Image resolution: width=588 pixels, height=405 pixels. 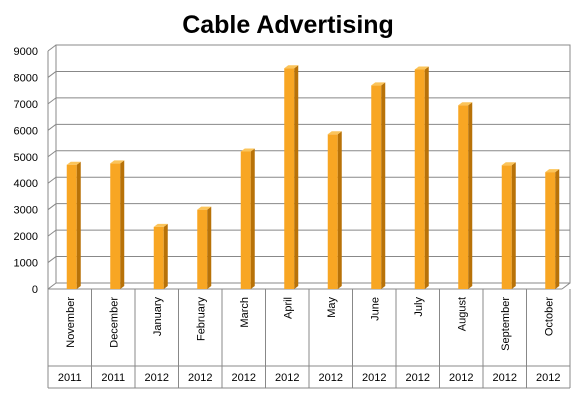 What do you see at coordinates (26, 211) in the screenshot?
I see `y-tick-label: 3000` at bounding box center [26, 211].